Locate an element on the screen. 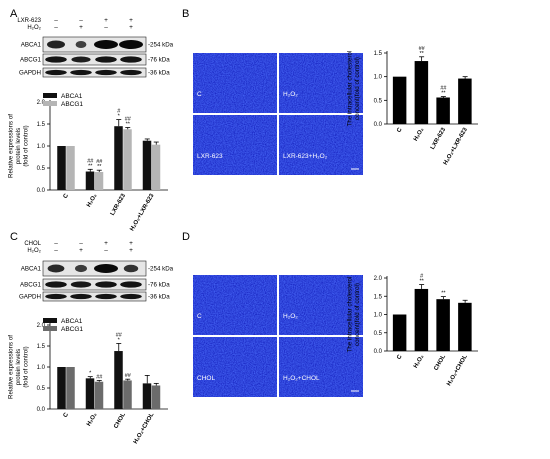 The width and height of the screenshot is (550, 459). y-axis-label: Relative expressions of is located at coordinates (11, 367).